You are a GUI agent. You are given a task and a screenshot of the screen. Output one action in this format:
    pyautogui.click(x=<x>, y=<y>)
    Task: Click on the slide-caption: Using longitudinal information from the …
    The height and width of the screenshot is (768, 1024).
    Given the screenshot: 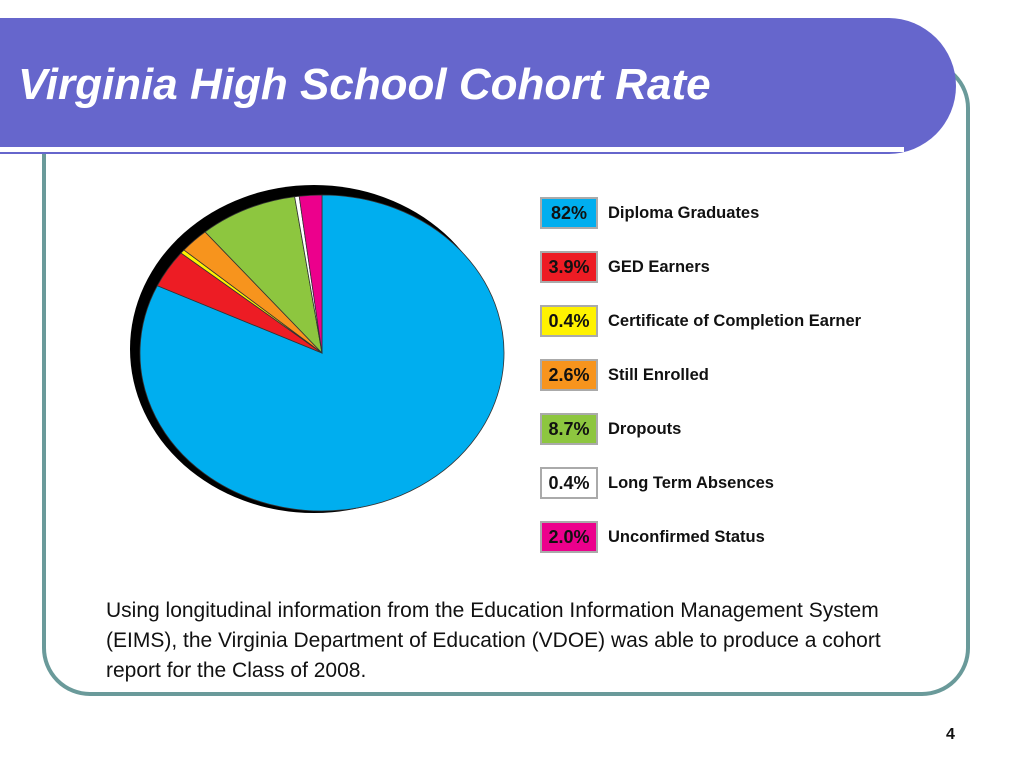 What is the action you would take?
    pyautogui.click(x=493, y=640)
    